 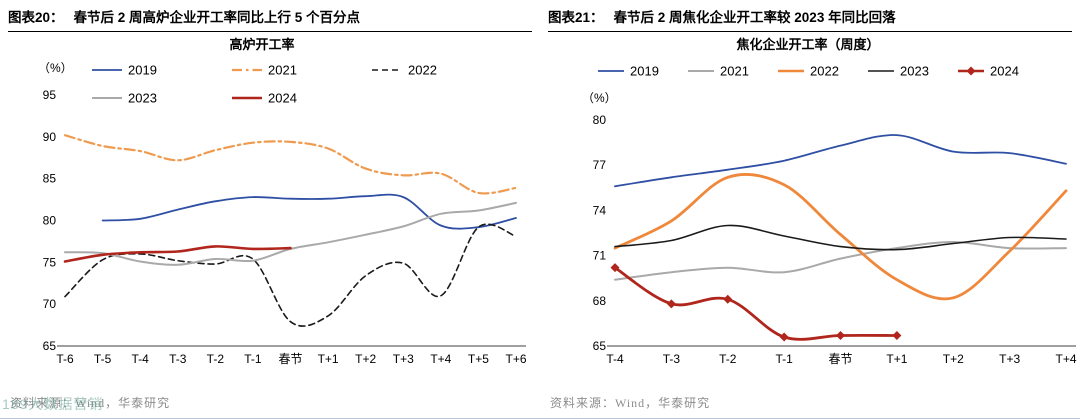 What do you see at coordinates (600, 210) in the screenshot?
I see `y-tick-label: 74` at bounding box center [600, 210].